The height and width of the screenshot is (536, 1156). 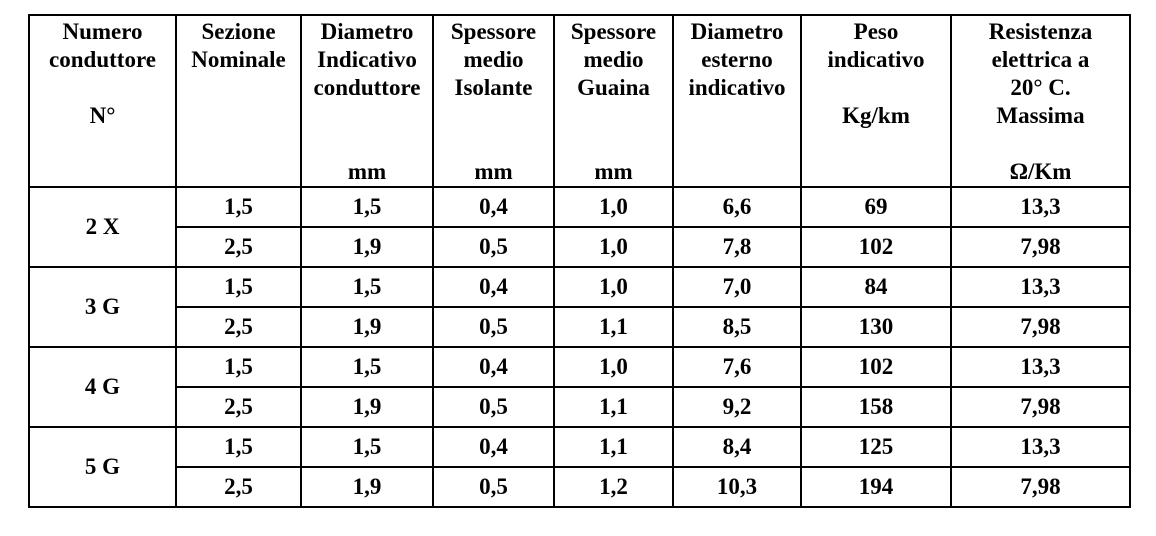 I want to click on group-label-2x: 2 X, so click(x=102, y=227).